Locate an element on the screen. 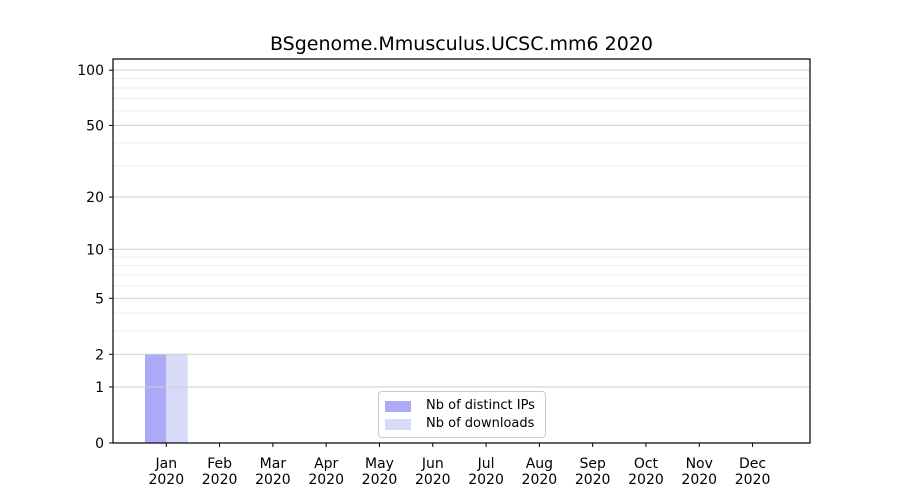  chart-title: BSgenome.Mmusculus.UCSC.mm6 2020 is located at coordinates (461, 44).